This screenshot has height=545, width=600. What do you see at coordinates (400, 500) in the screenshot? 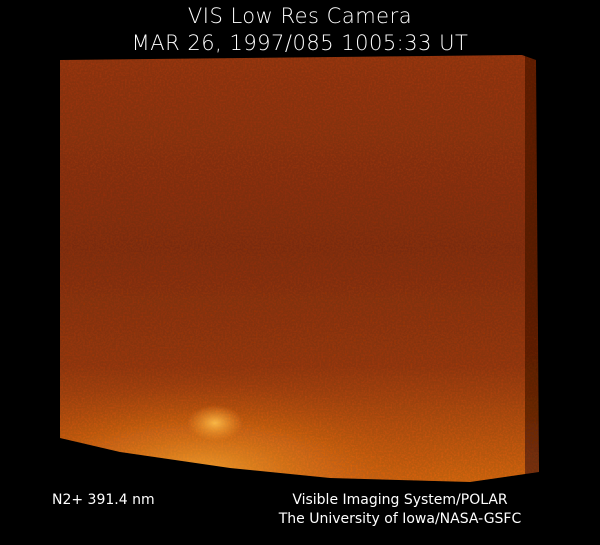
I see `credit-instrument: Visible Imaging System/POLAR` at bounding box center [400, 500].